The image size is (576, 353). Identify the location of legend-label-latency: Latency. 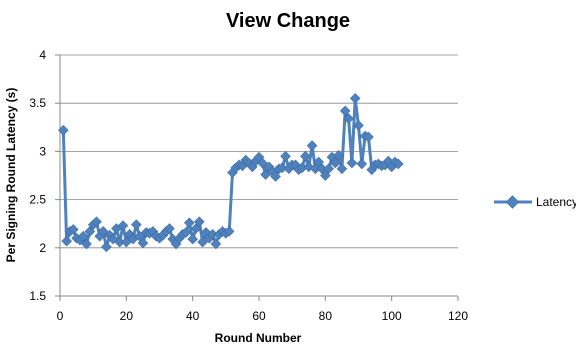
(556, 202).